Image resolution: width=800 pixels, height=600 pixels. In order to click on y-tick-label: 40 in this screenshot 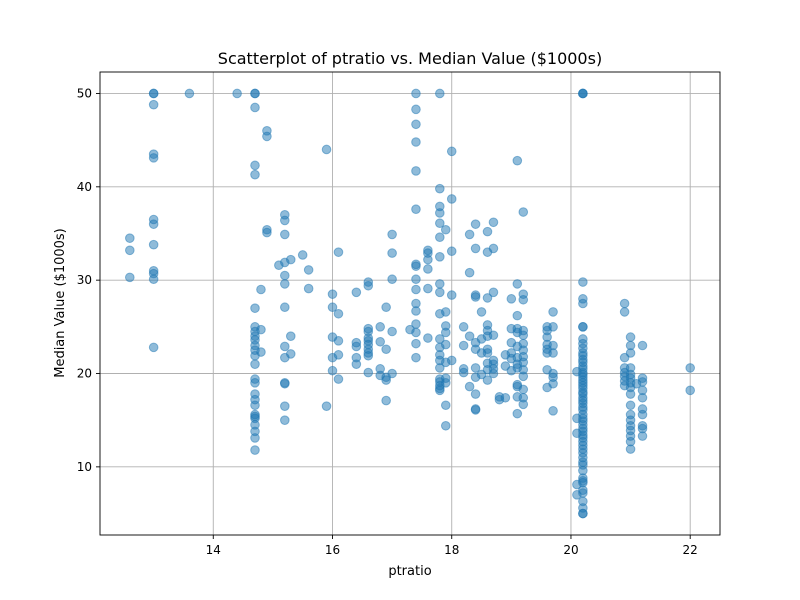, I will do `click(84, 187)`.